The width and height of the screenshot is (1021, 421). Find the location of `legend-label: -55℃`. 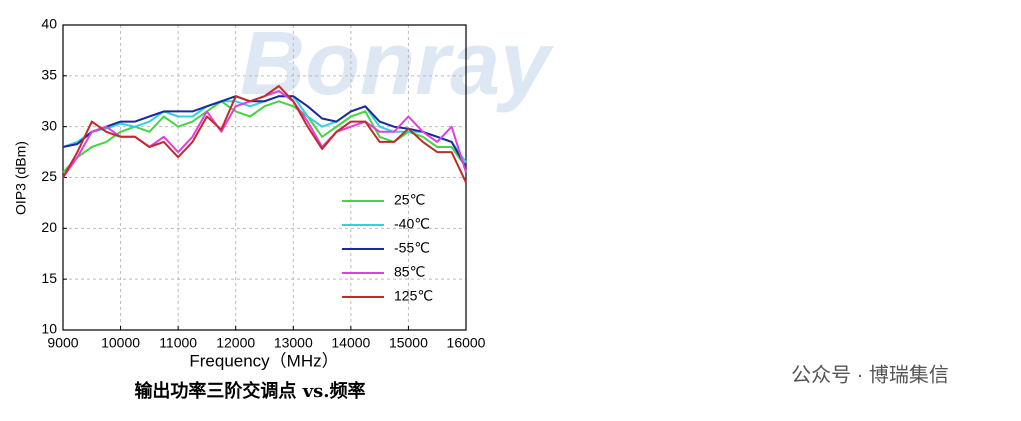

legend-label: -55℃ is located at coordinates (412, 248).